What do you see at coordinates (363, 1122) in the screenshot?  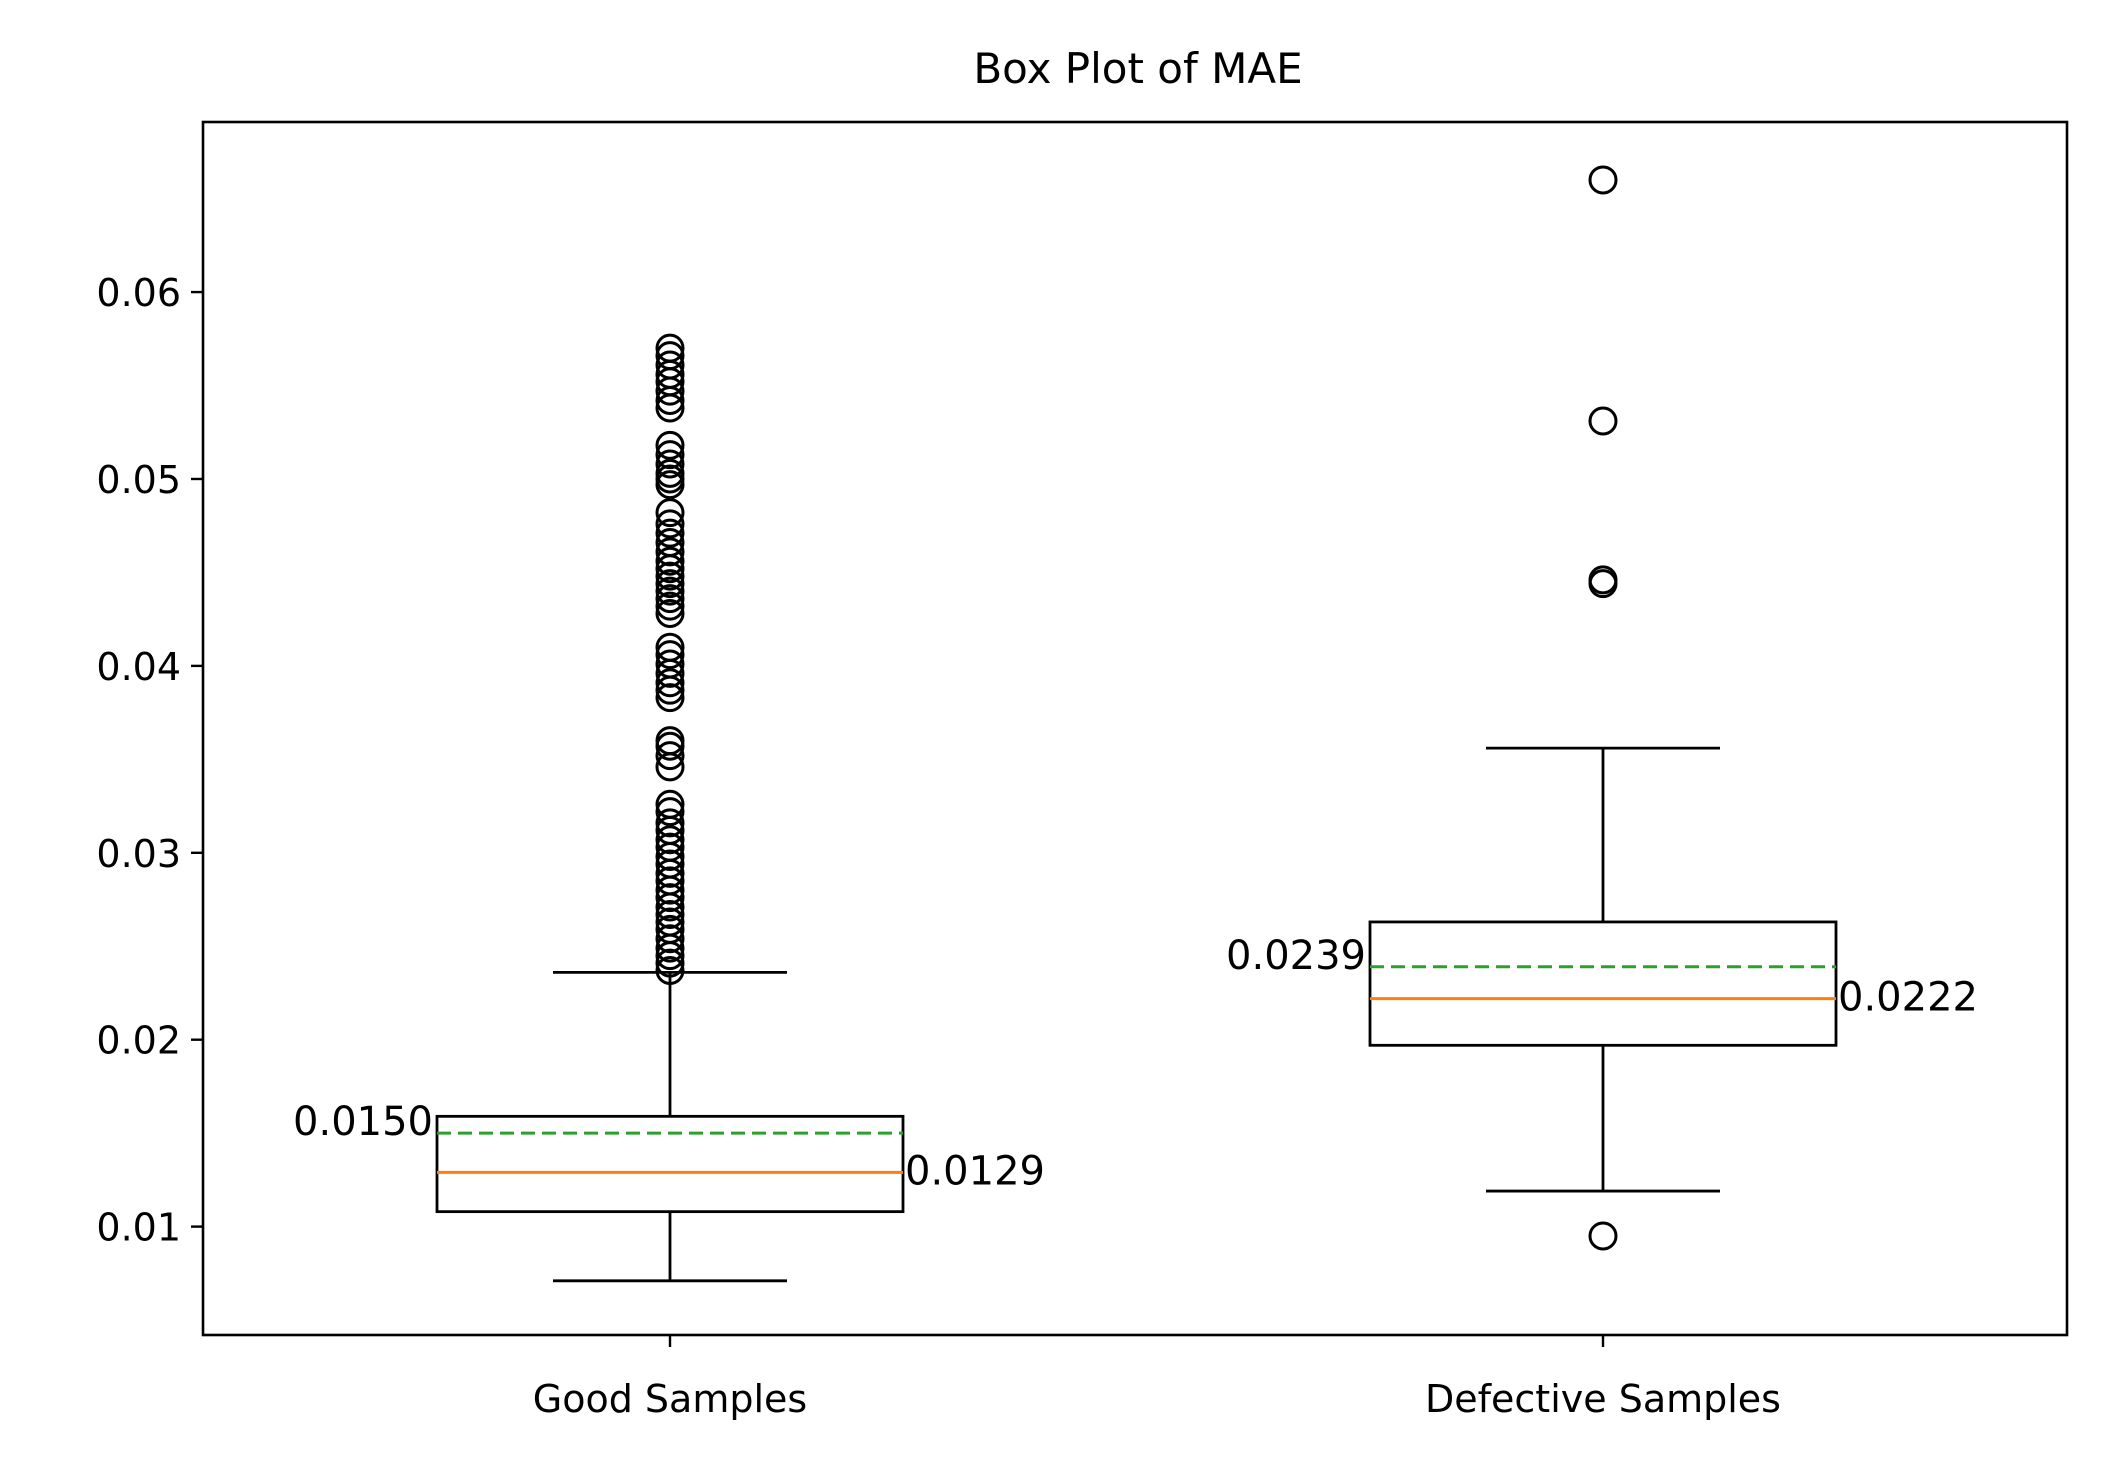 I see `mean-value-label: 0.0150` at bounding box center [363, 1122].